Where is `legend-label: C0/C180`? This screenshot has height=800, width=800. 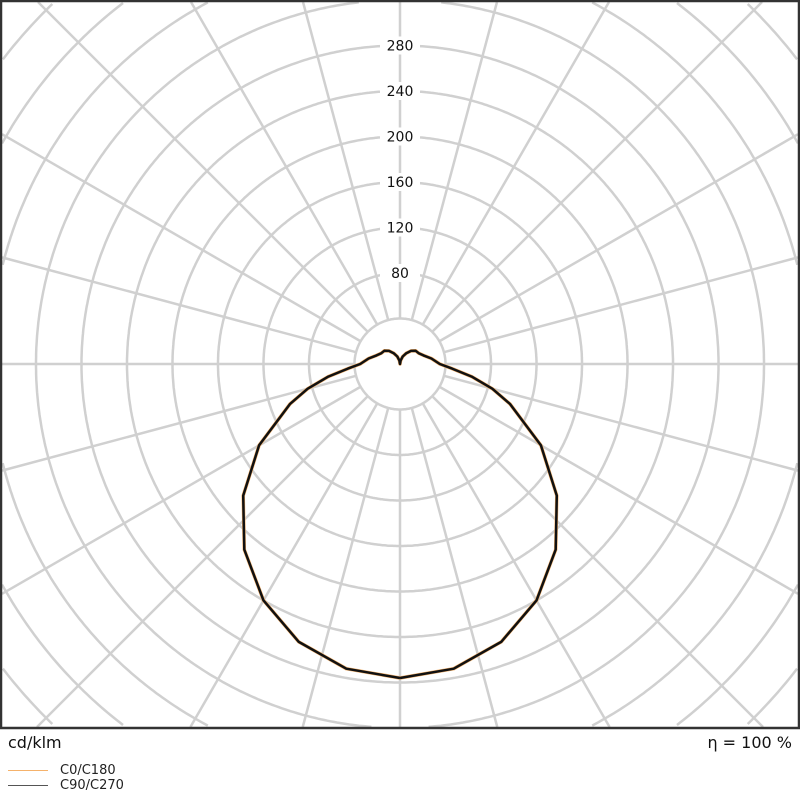
legend-label: C0/C180 is located at coordinates (88, 770).